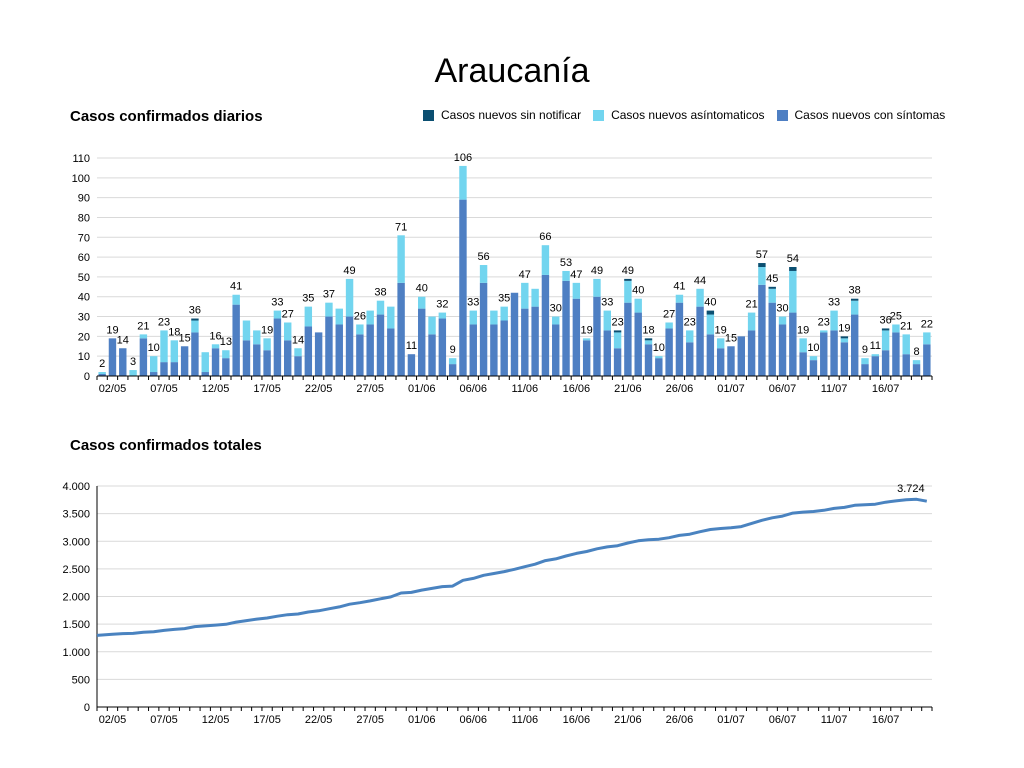 The height and width of the screenshot is (768, 1024). What do you see at coordinates (319, 720) in the screenshot?
I see `x-tick-label: 22/05` at bounding box center [319, 720].